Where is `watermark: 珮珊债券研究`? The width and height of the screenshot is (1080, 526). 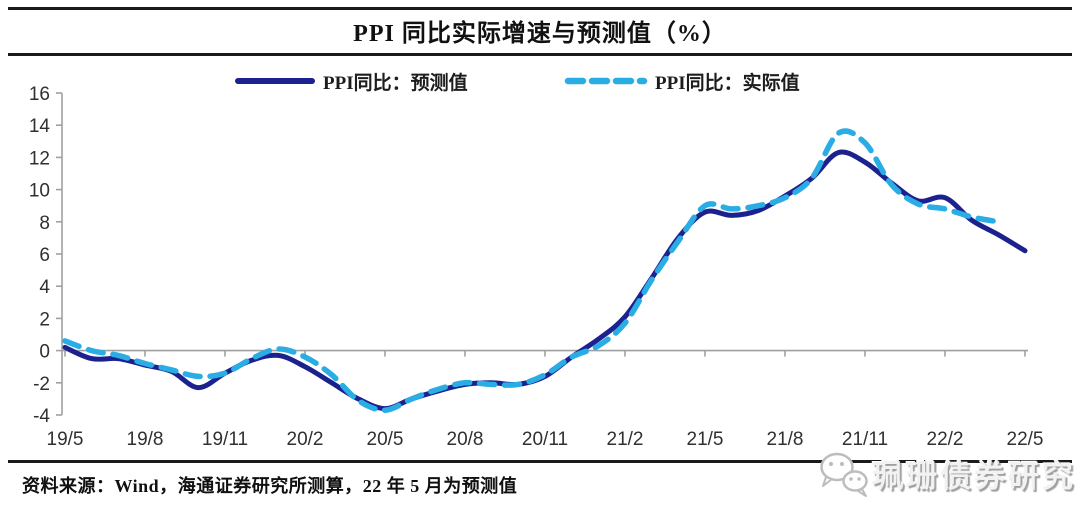
watermark: 珮珊债券研究 is located at coordinates (946, 473).